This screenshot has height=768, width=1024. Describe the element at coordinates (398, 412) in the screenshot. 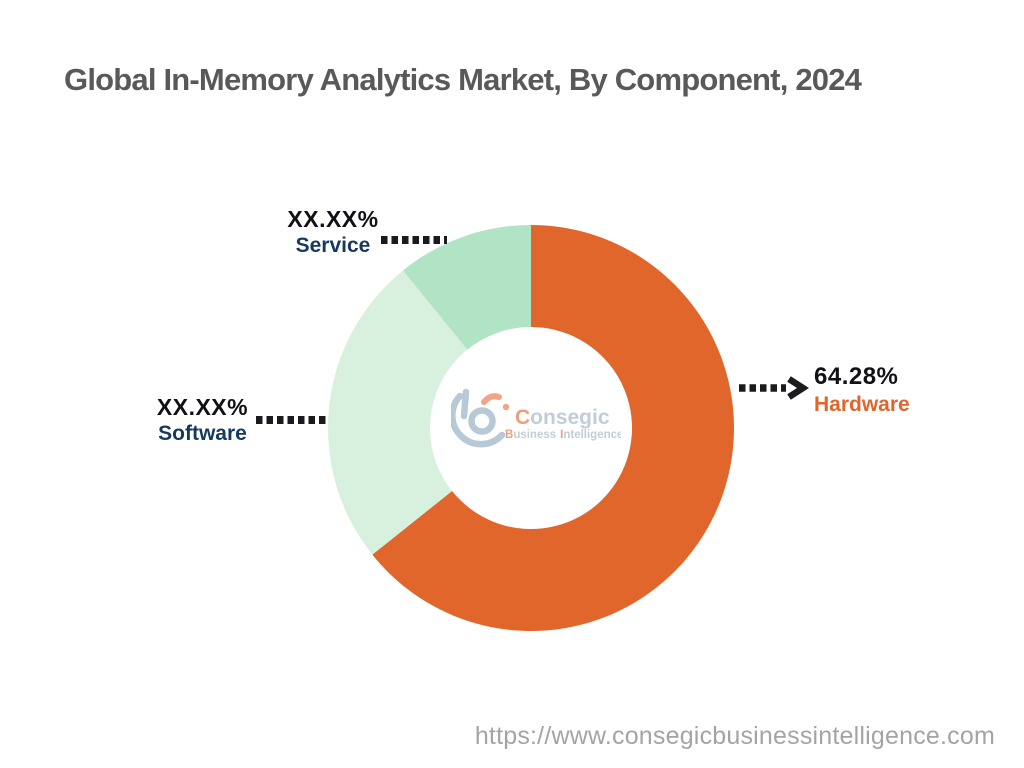

I see `segment-software` at that location.